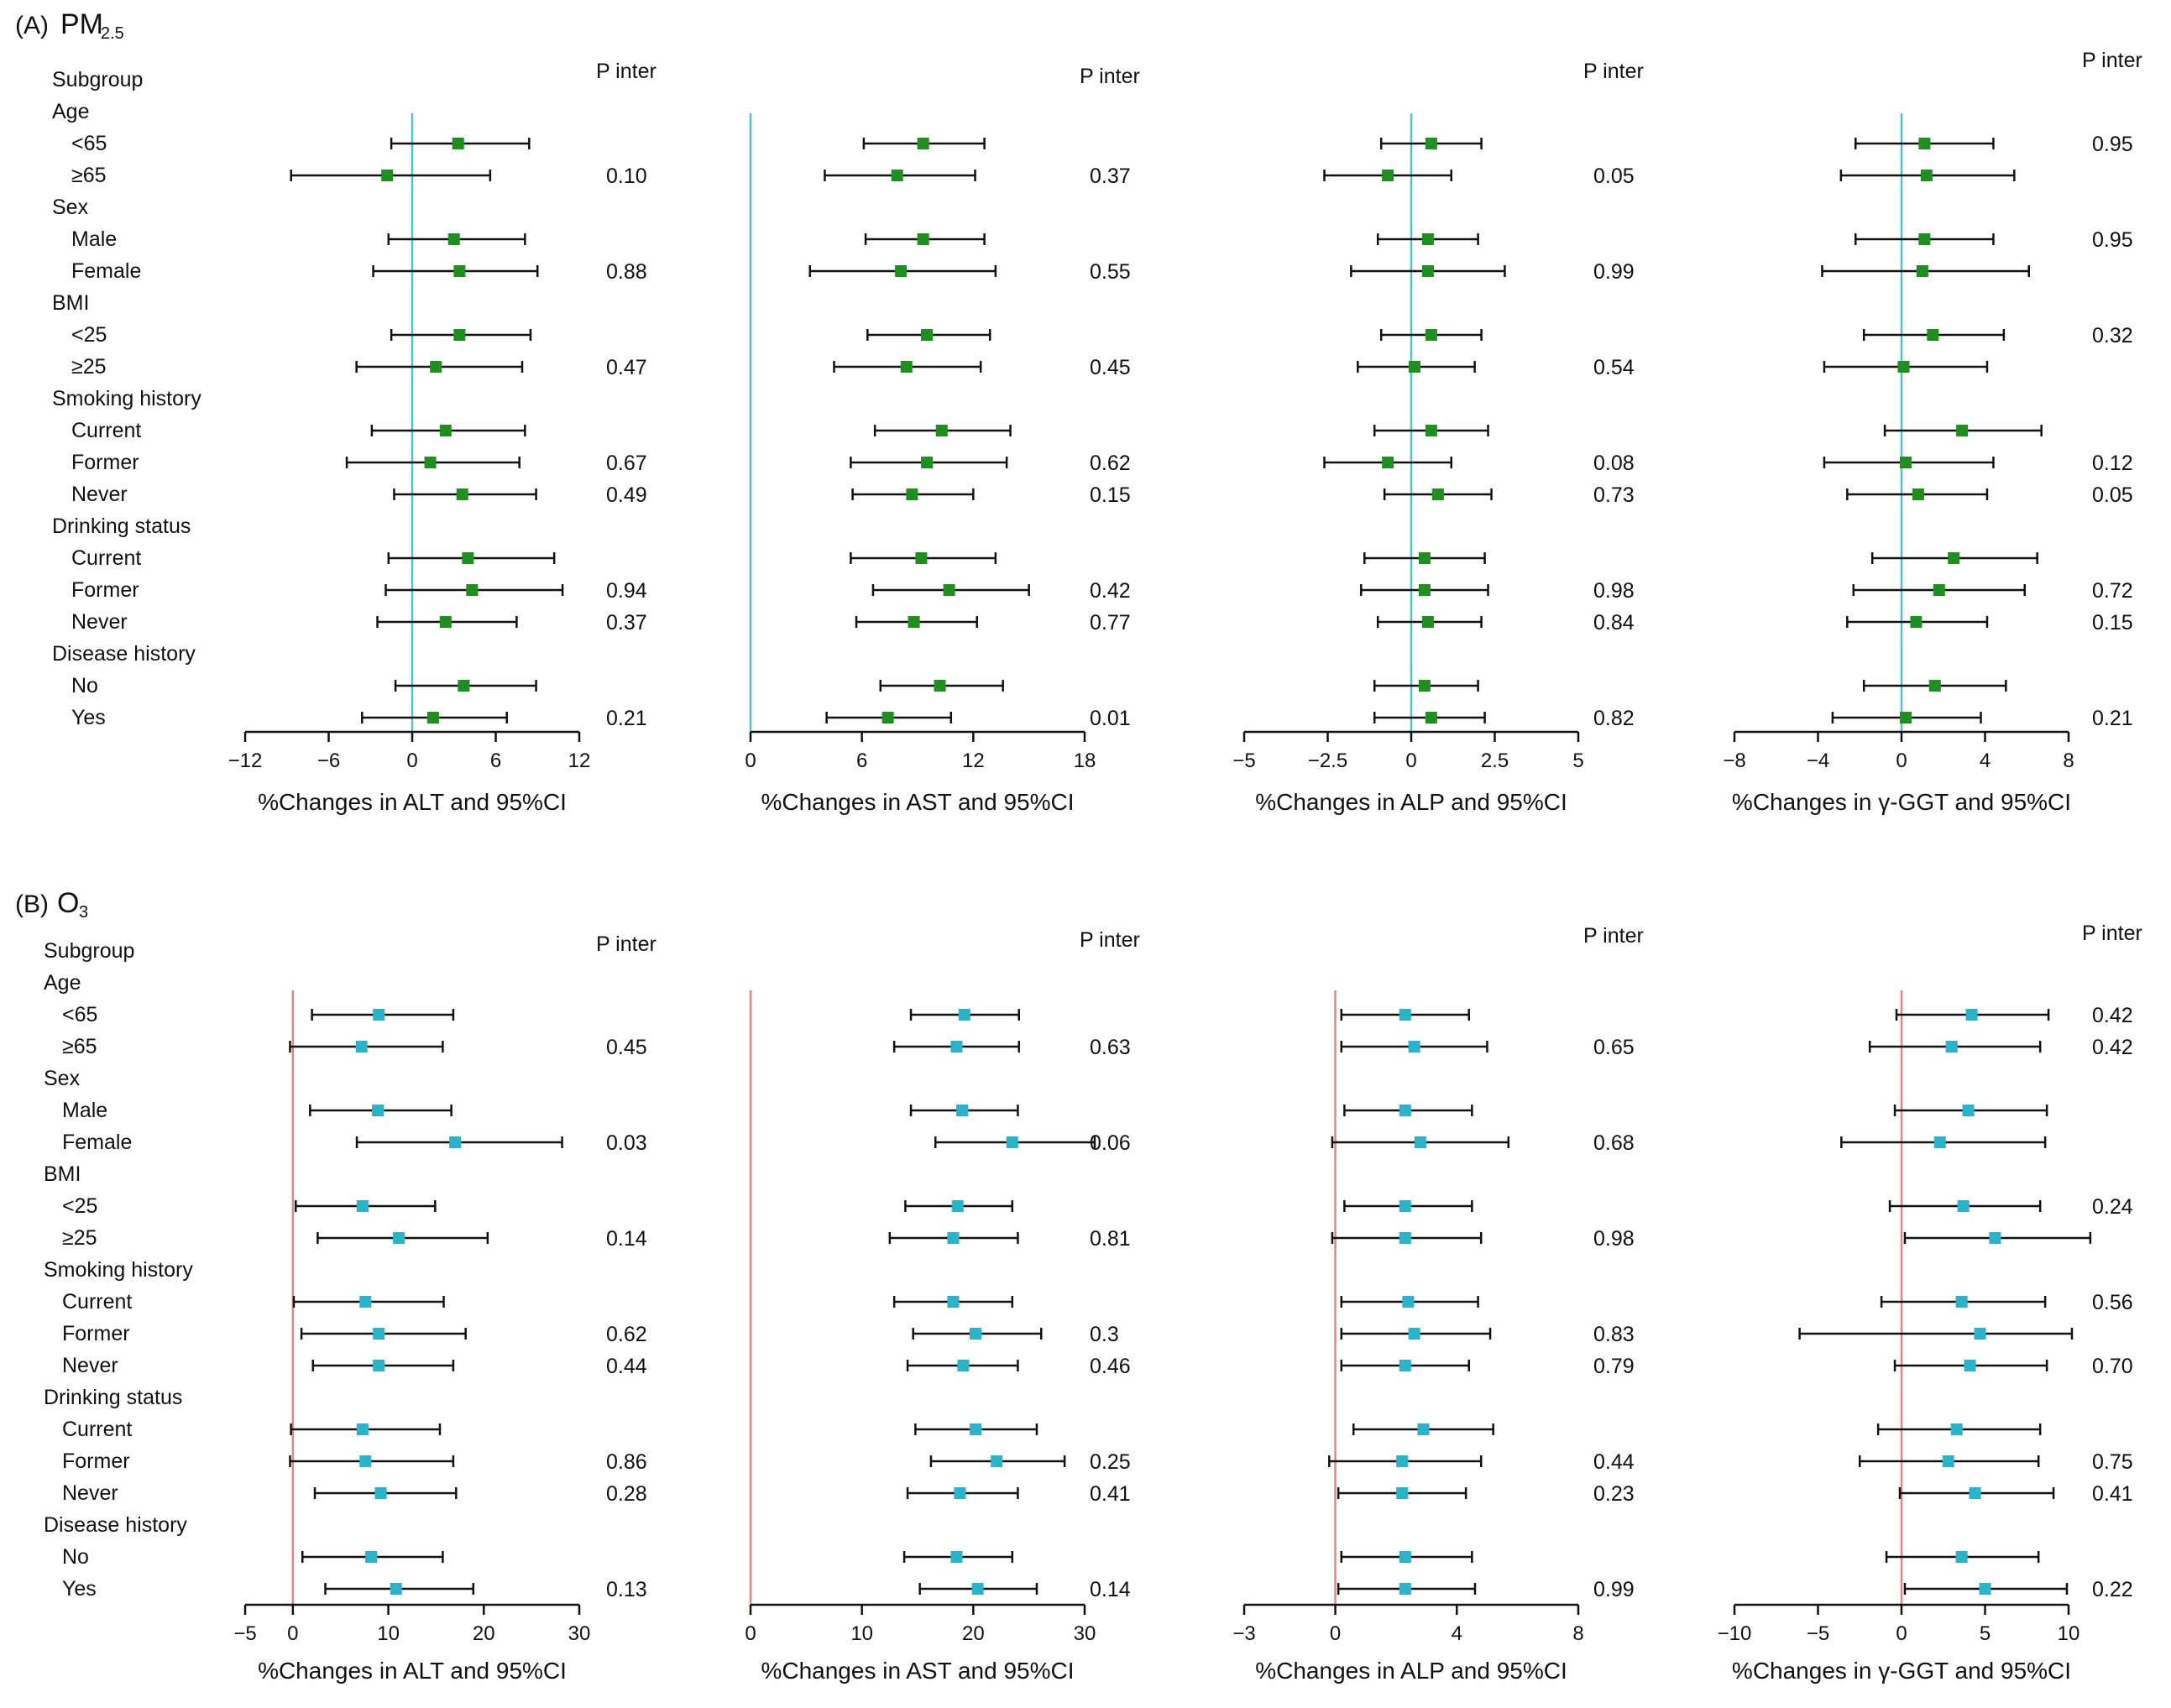 Image resolution: width=2171 pixels, height=1708 pixels. What do you see at coordinates (2112, 1302) in the screenshot?
I see `p-interaction-value: 0.56` at bounding box center [2112, 1302].